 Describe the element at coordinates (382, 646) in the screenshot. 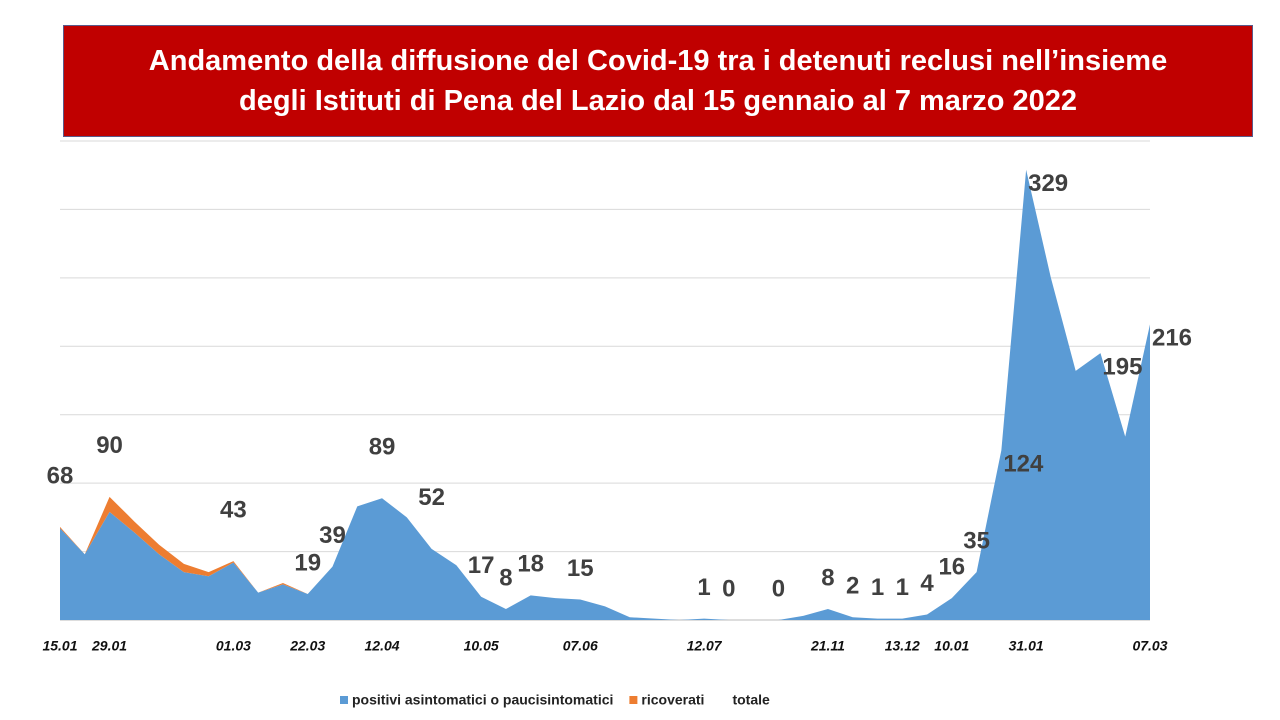

I see `x-tick-label: 12.04` at that location.